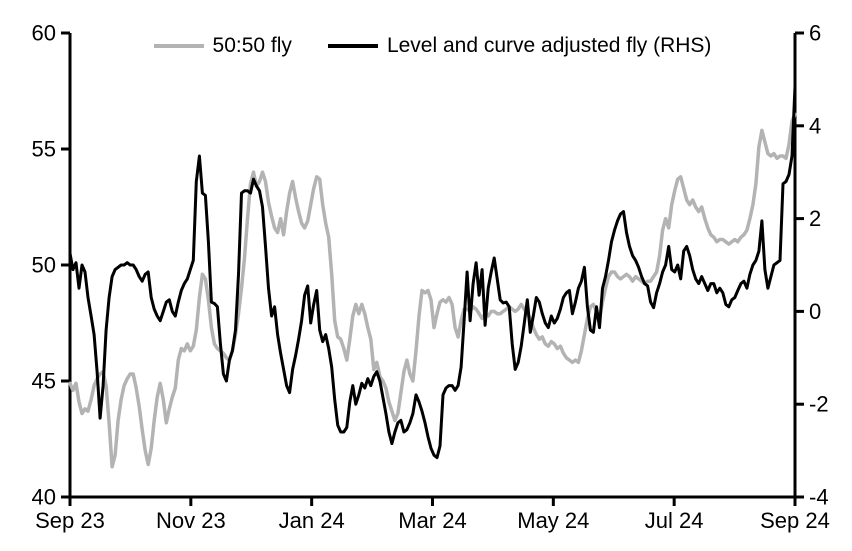 The width and height of the screenshot is (852, 551). Describe the element at coordinates (44, 265) in the screenshot. I see `left-axis-tick-label: 50` at that location.